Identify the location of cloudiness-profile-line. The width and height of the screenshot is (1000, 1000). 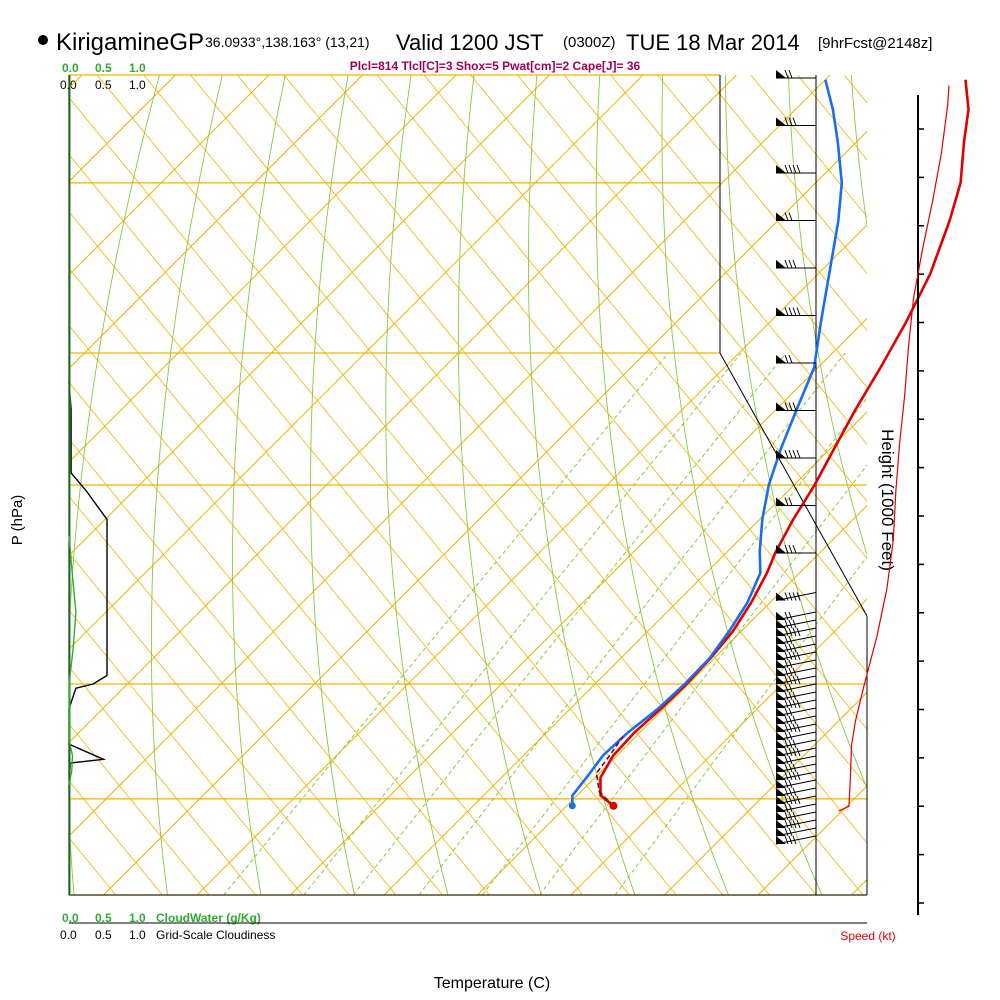
(88, 583).